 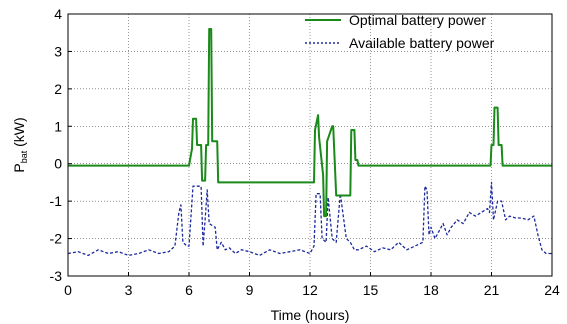 I want to click on x-tick-label: 12, so click(x=310, y=290).